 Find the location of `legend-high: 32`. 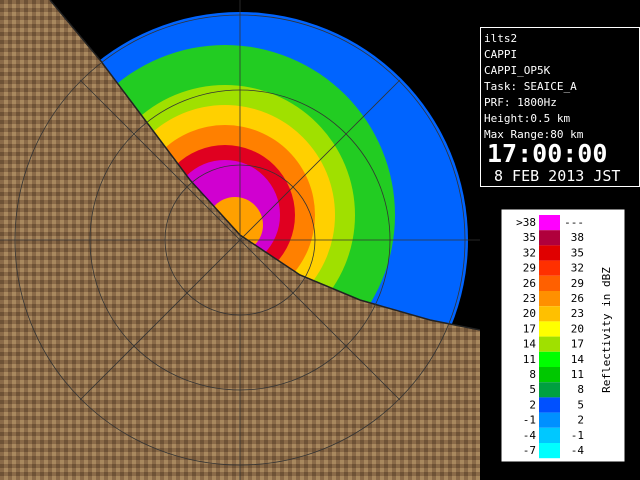

legend-high: 32 is located at coordinates (577, 268).